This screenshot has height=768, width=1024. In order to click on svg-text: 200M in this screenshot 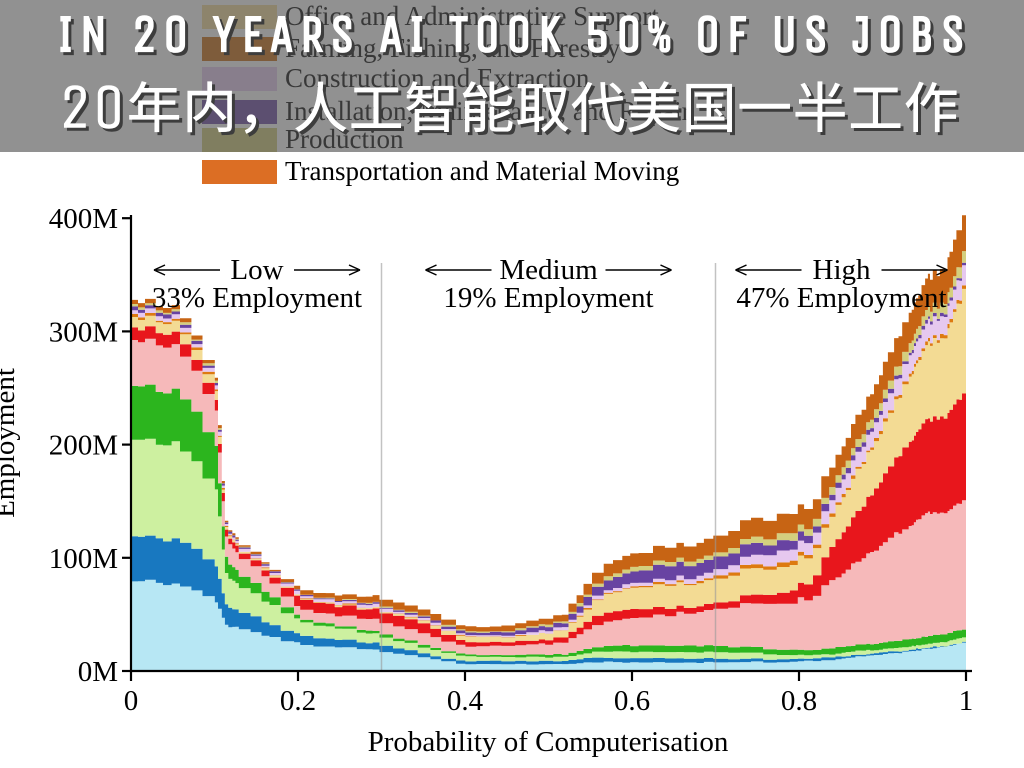, I will do `click(83, 446)`.